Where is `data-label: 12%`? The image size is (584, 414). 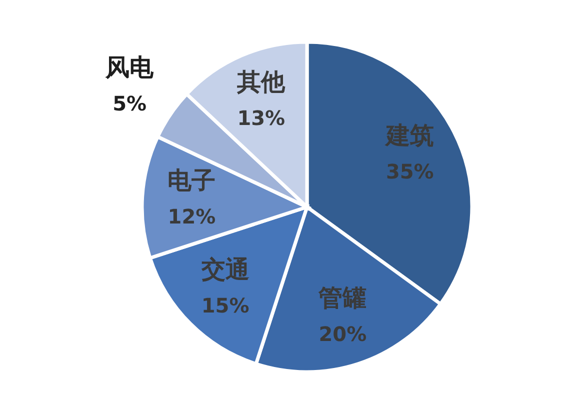 data-label: 12% is located at coordinates (192, 216).